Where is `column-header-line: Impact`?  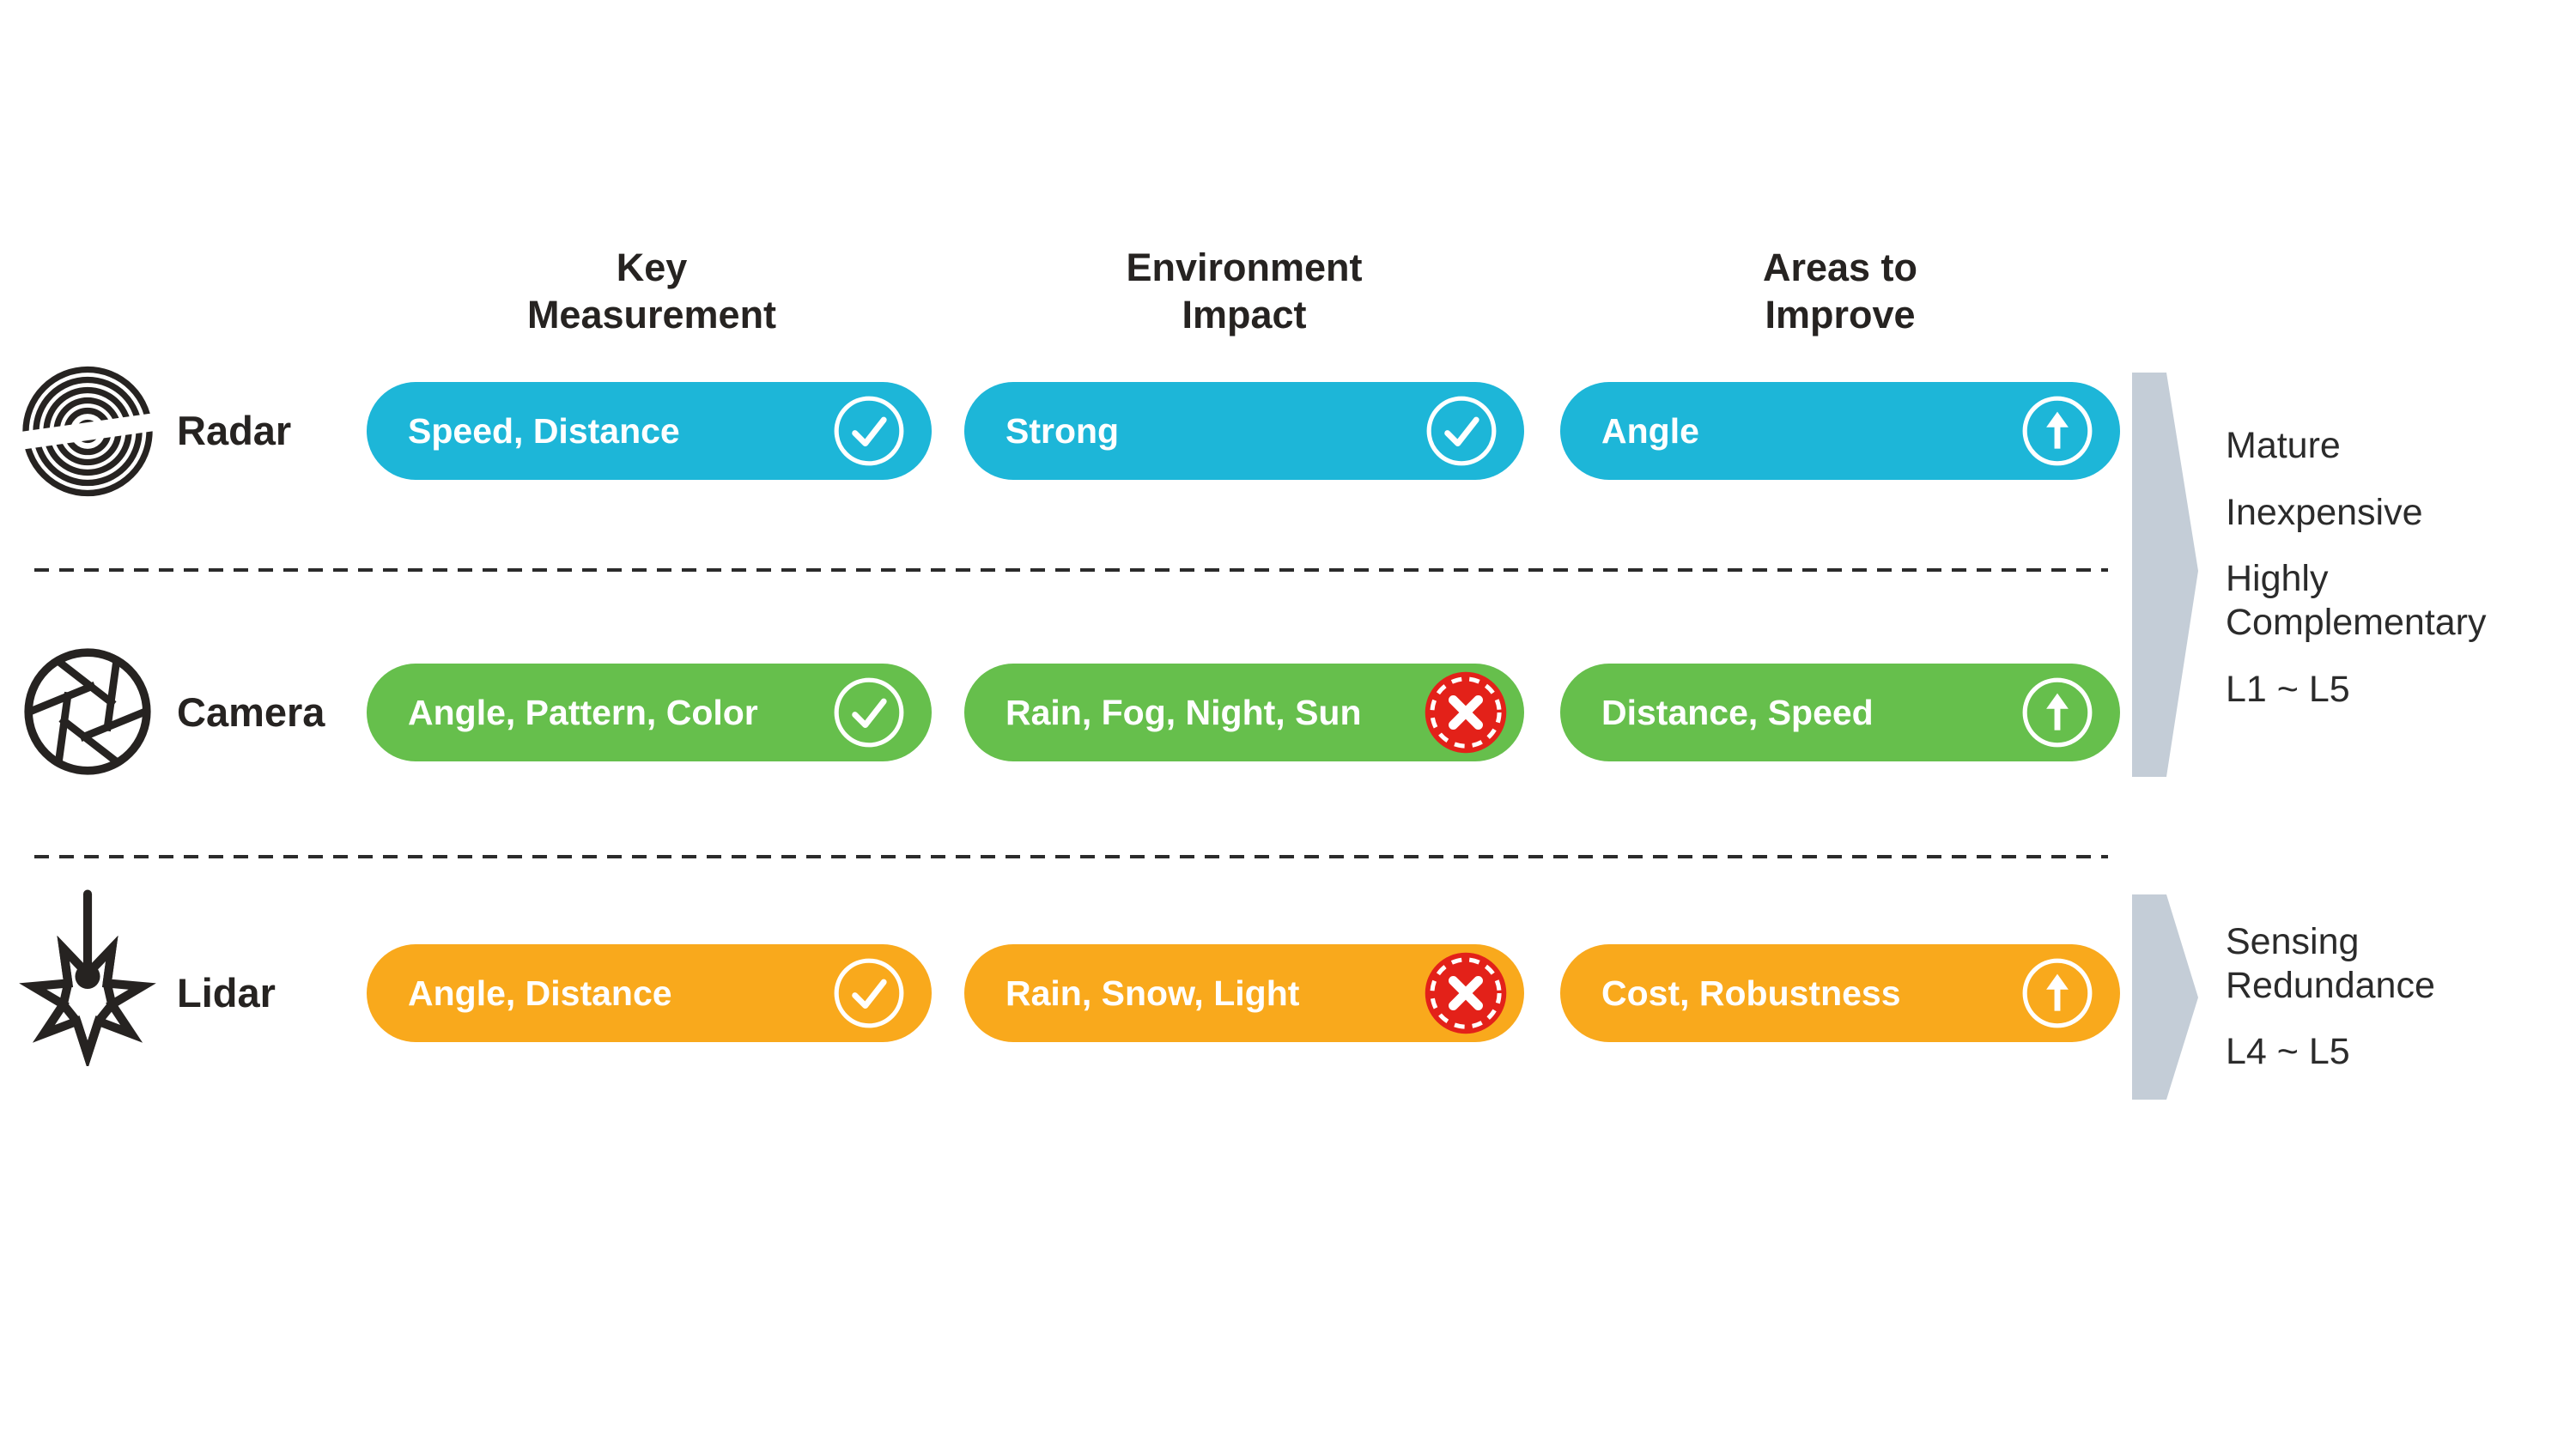 column-header-line: Impact is located at coordinates (1244, 314).